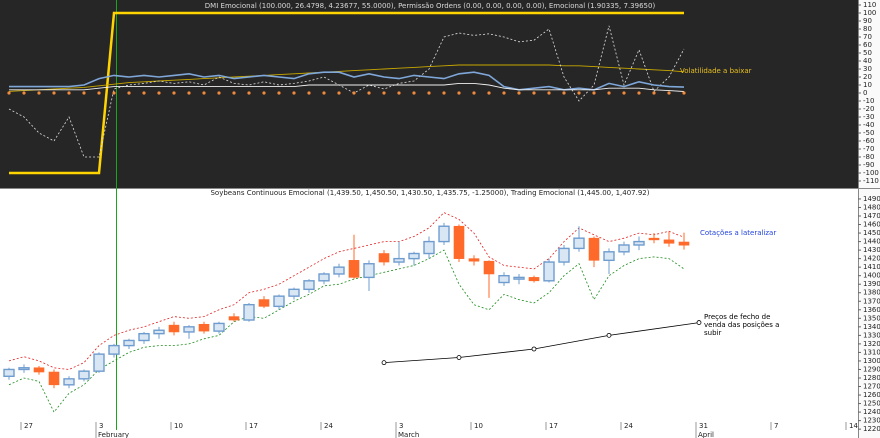 The image size is (880, 438). I want to click on y-tick-label: 70, so click(867, 37).